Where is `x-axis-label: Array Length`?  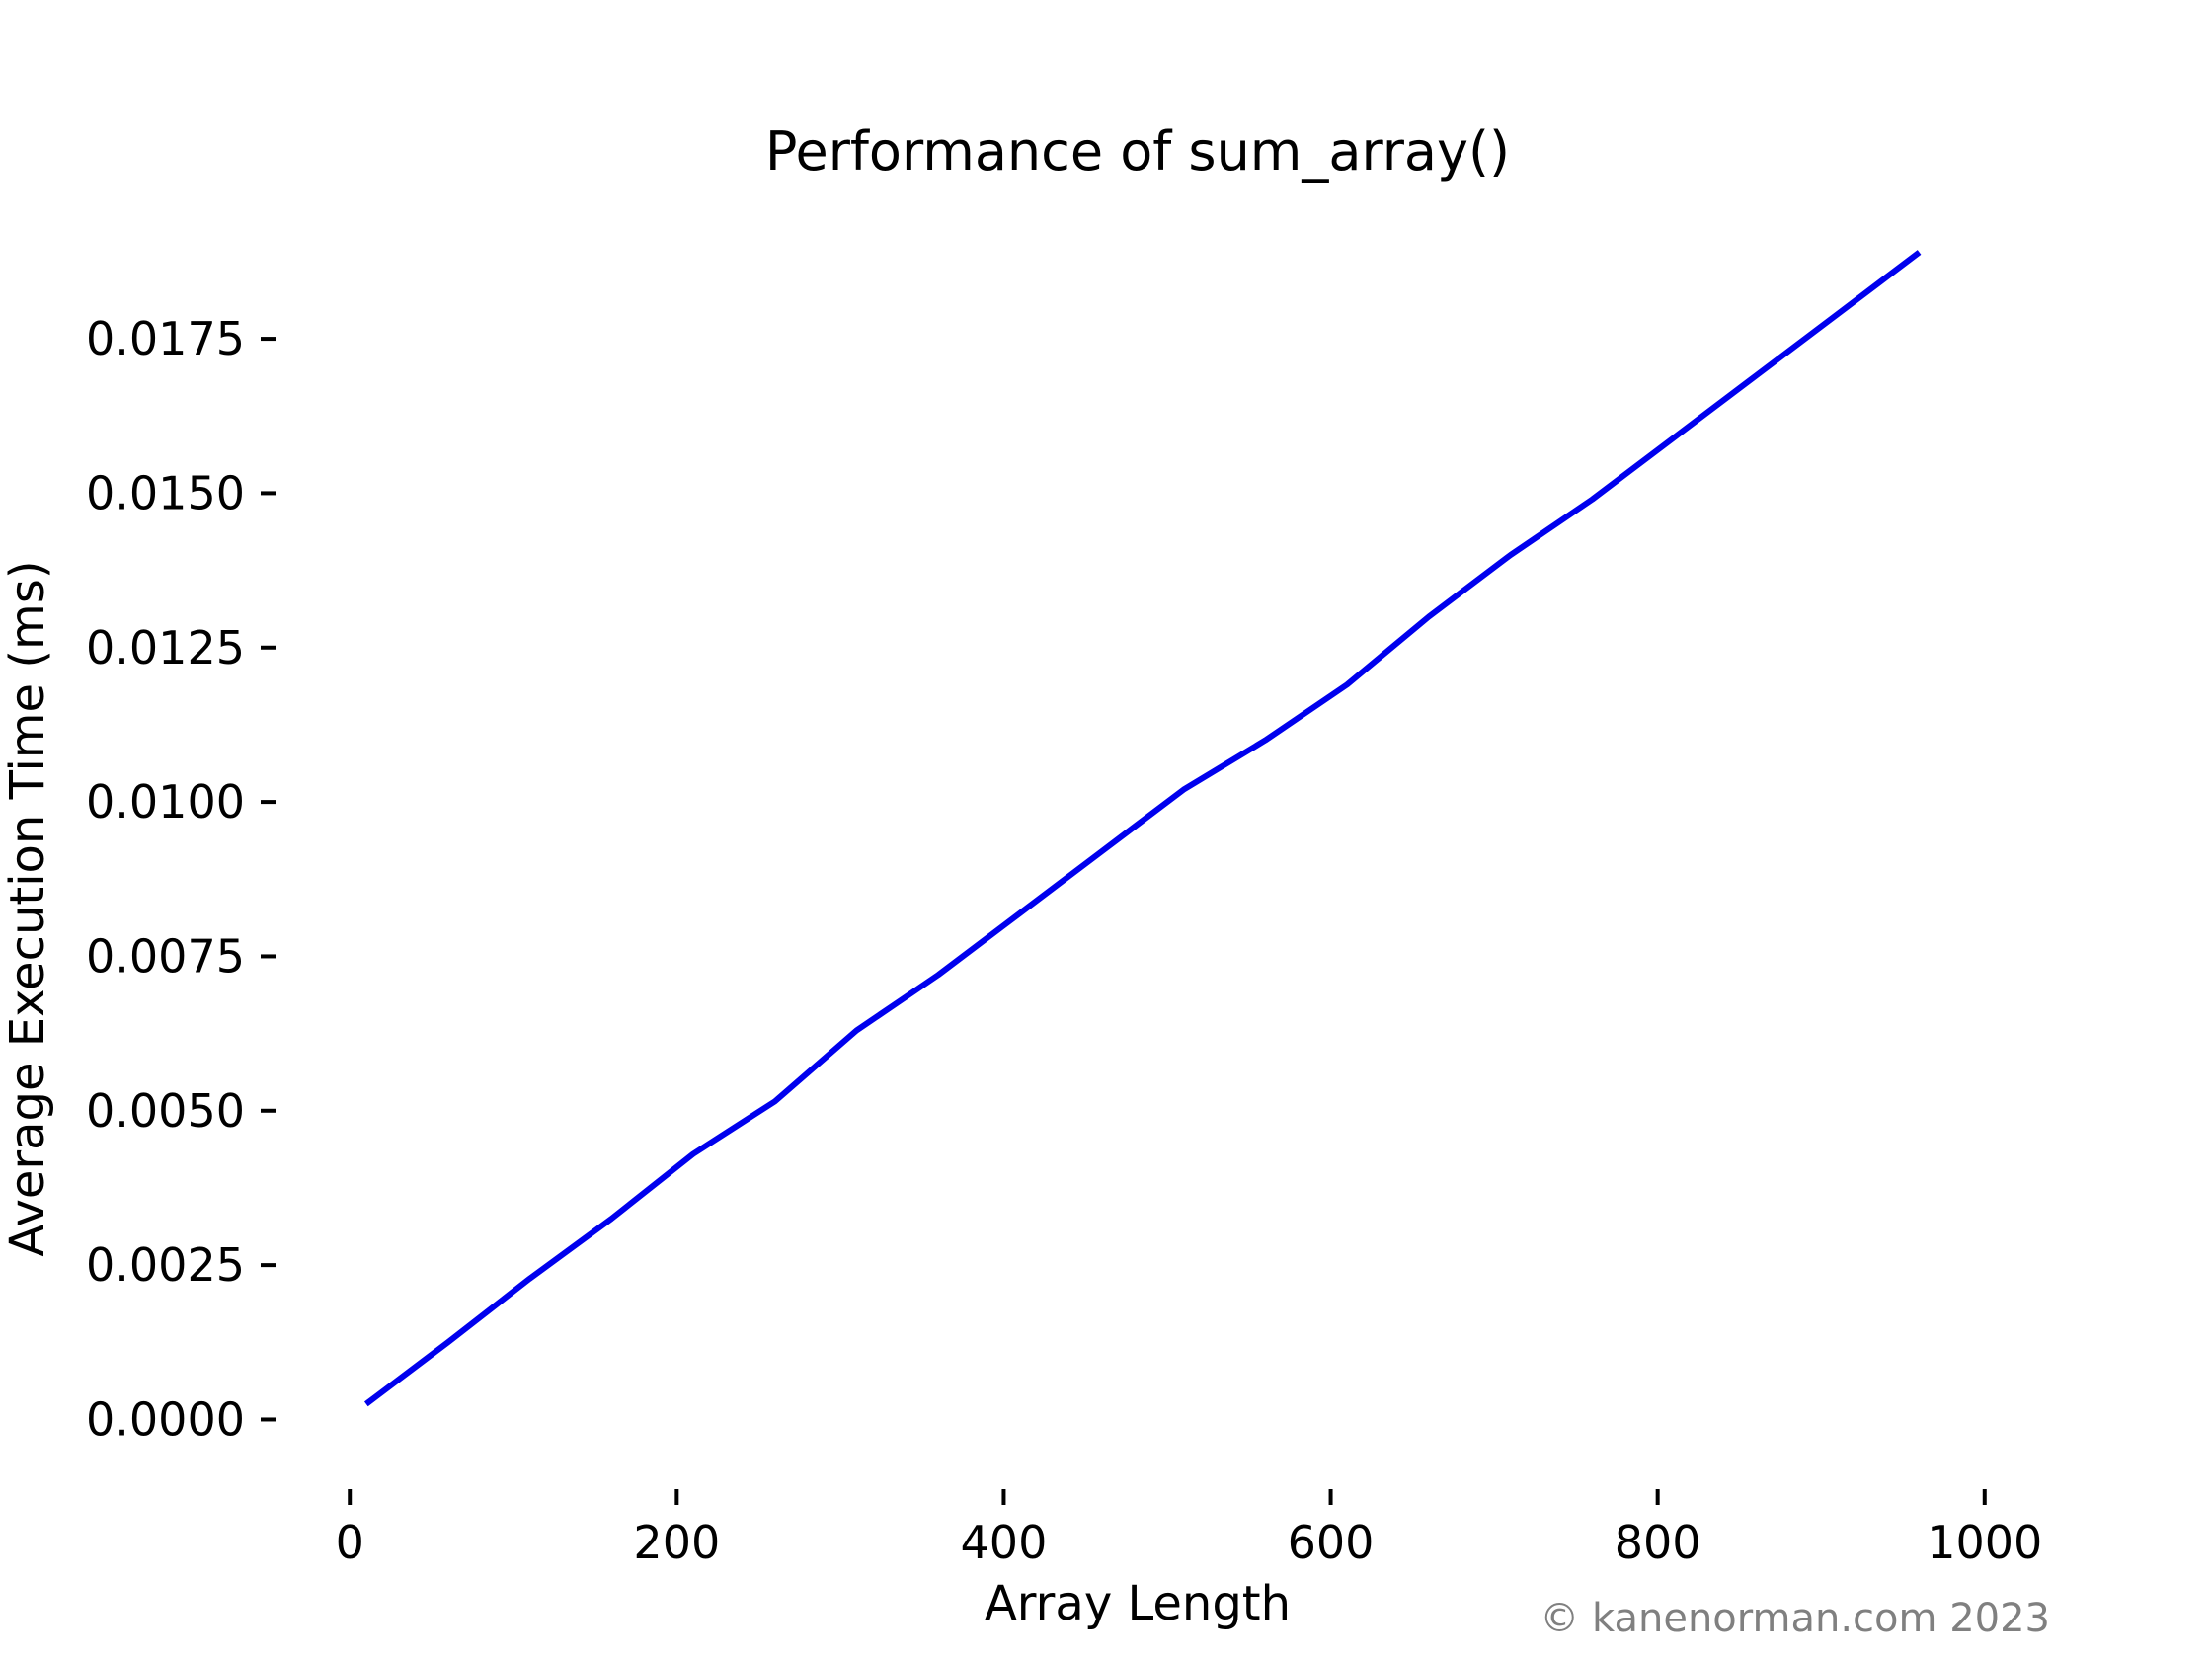 x-axis-label: Array Length is located at coordinates (1138, 1604).